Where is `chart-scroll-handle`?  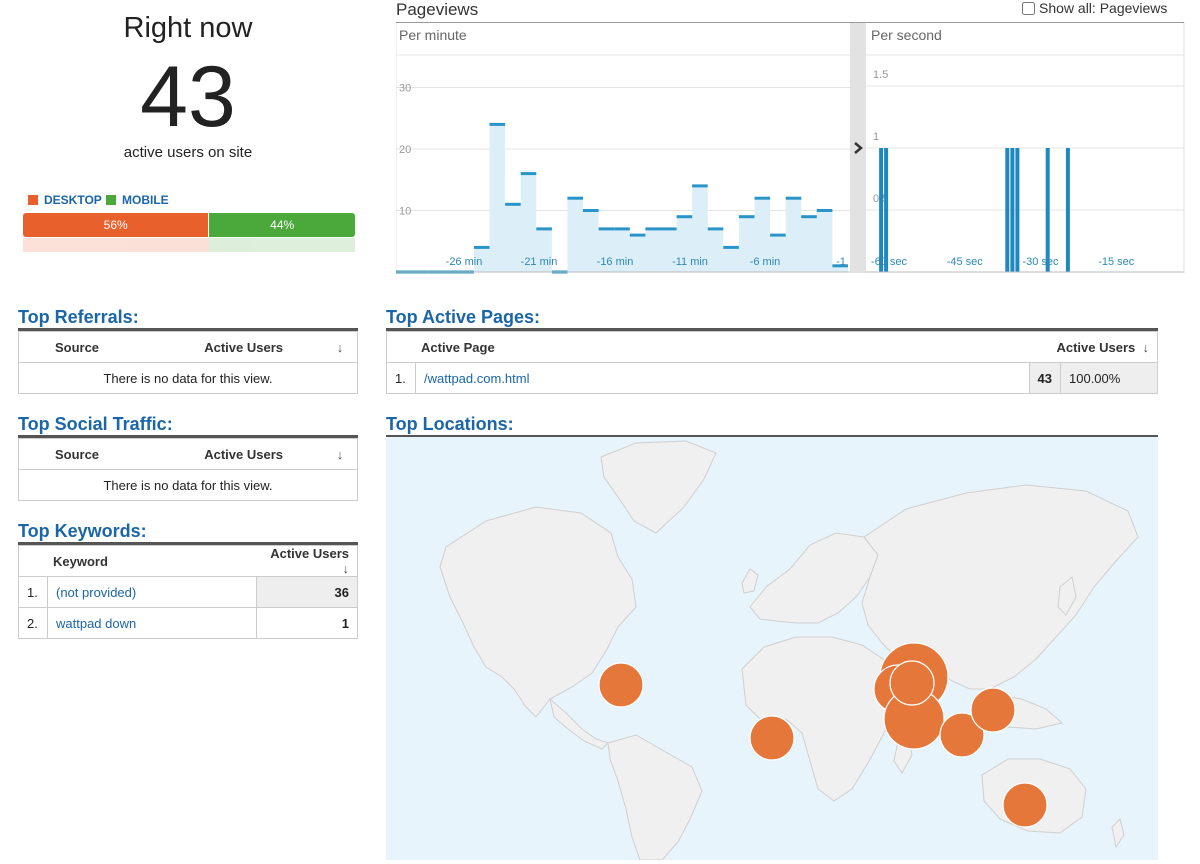
chart-scroll-handle is located at coordinates (858, 148).